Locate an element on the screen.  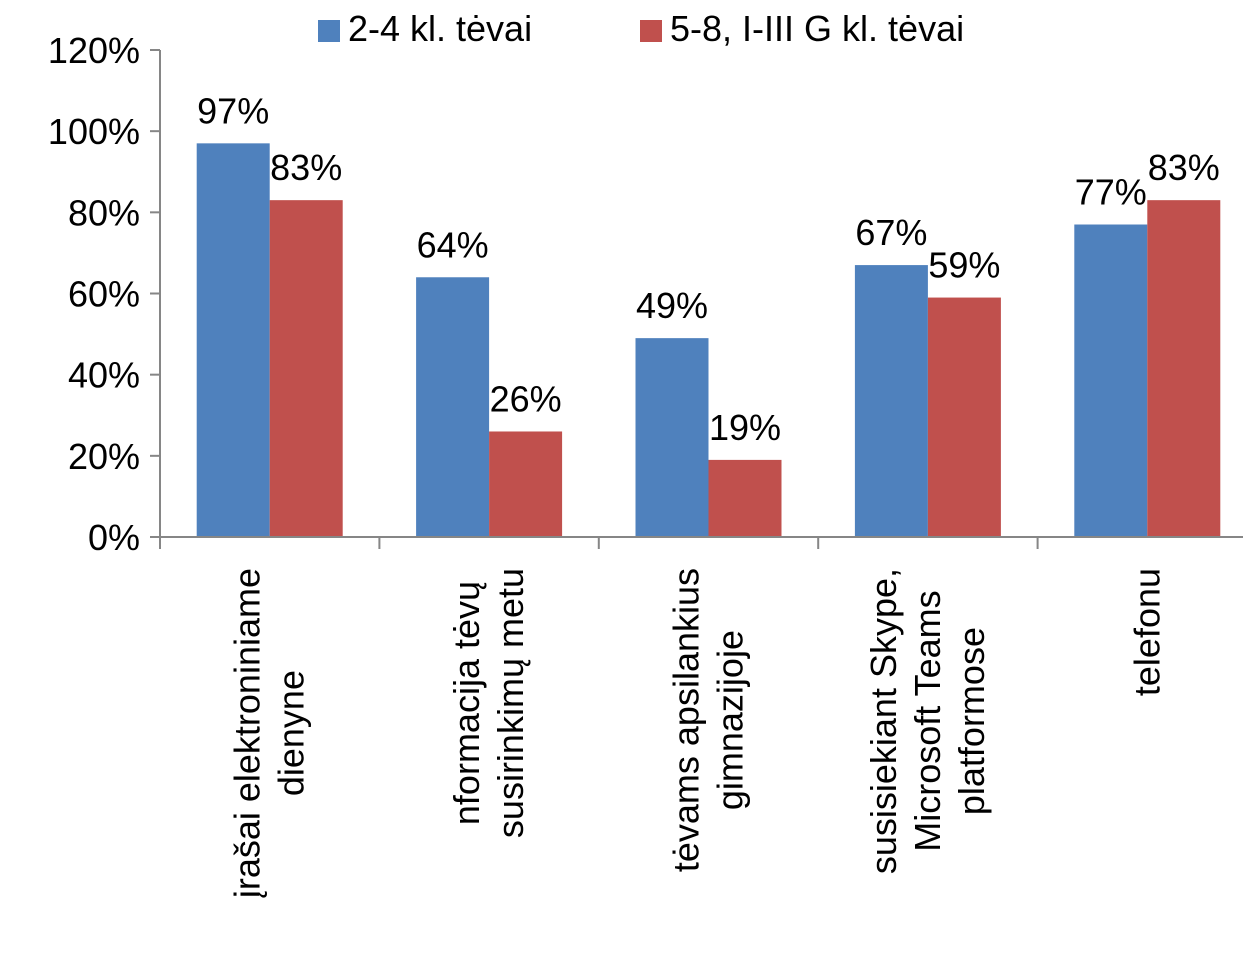
category-label-line: dienyne is located at coordinates (291, 733).